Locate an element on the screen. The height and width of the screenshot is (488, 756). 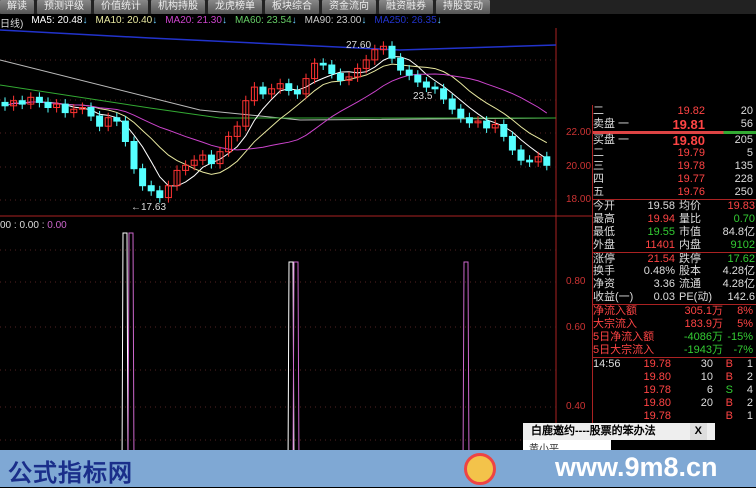
tick-row: 19.80 20 B 2 is located at coordinates (698, 403).